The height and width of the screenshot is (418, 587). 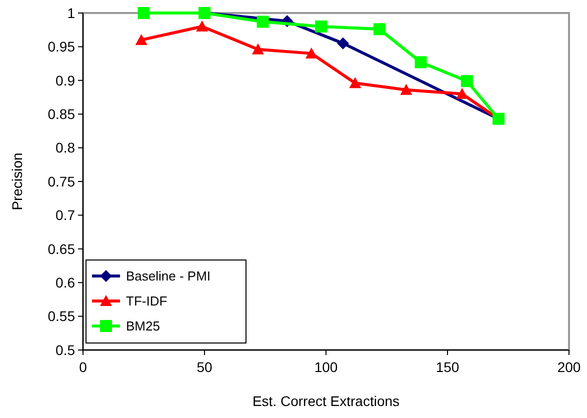 I want to click on y-tick-label: 0.5, so click(x=66, y=350).